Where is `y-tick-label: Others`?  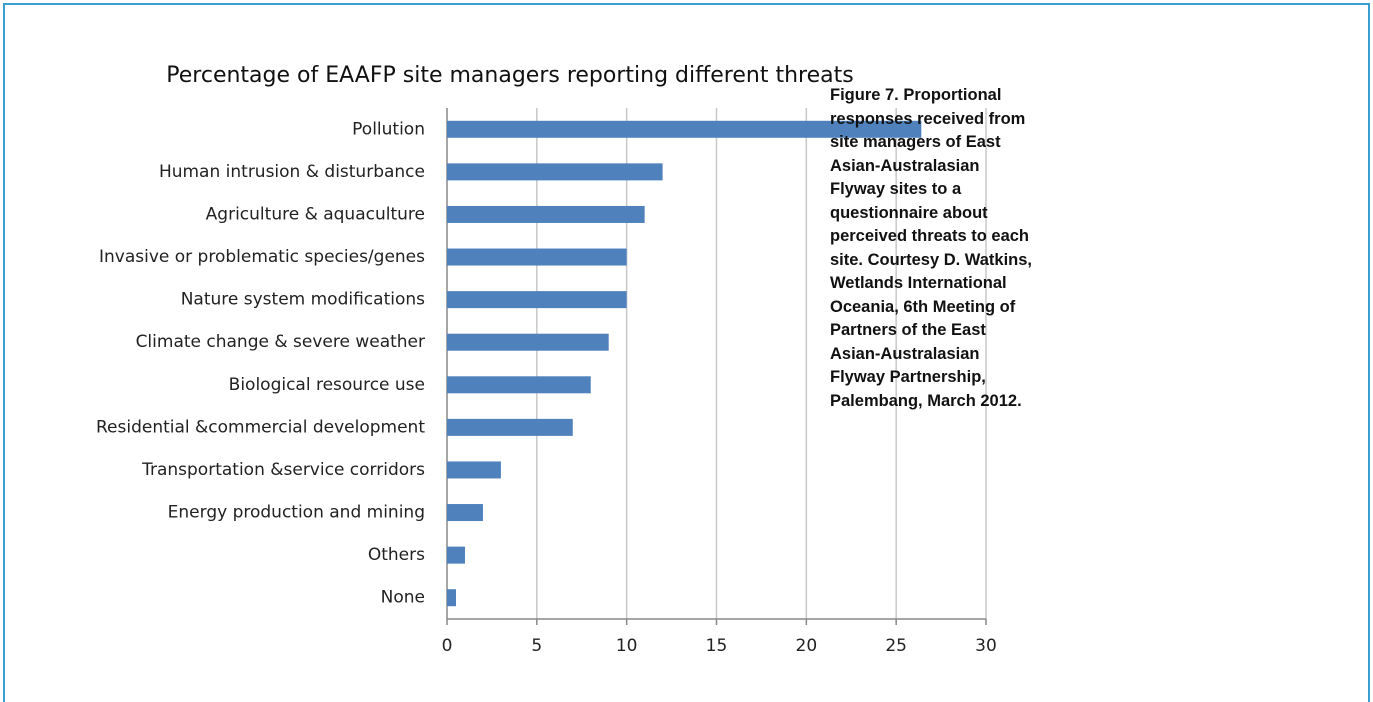 y-tick-label: Others is located at coordinates (396, 555).